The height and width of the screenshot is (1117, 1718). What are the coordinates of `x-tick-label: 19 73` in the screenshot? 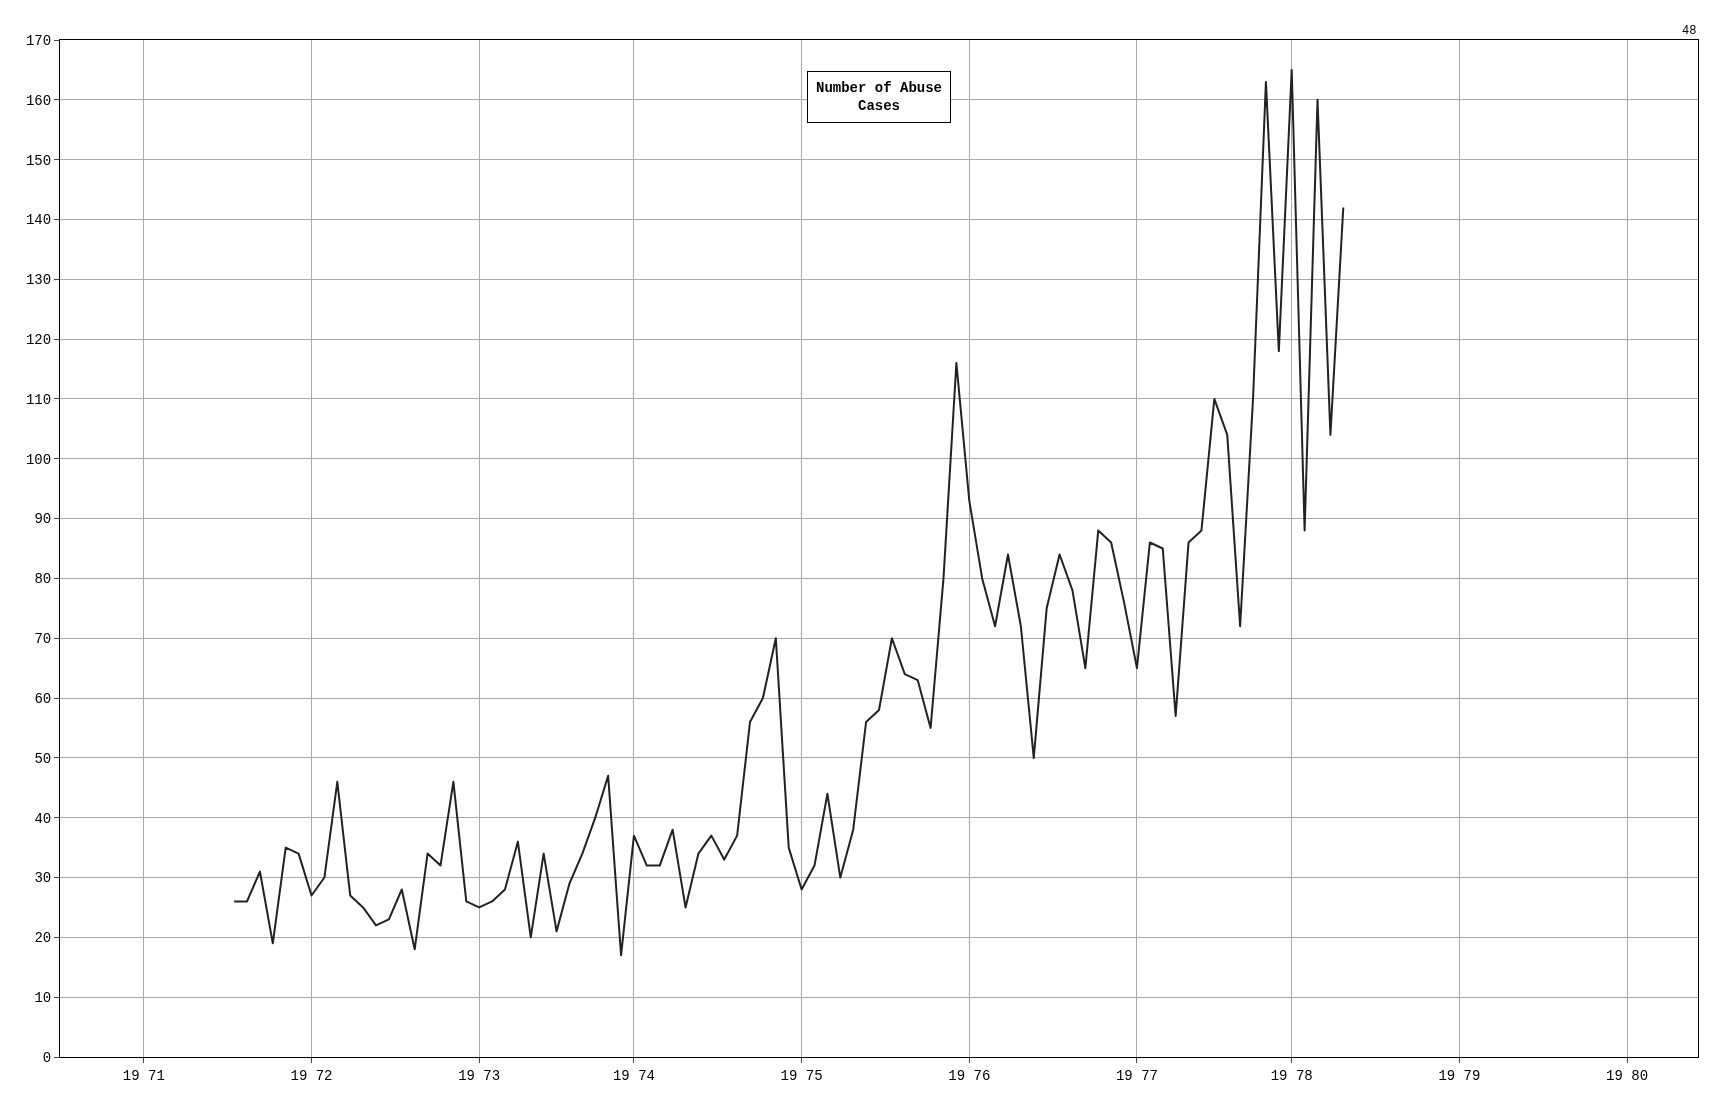 It's located at (479, 1075).